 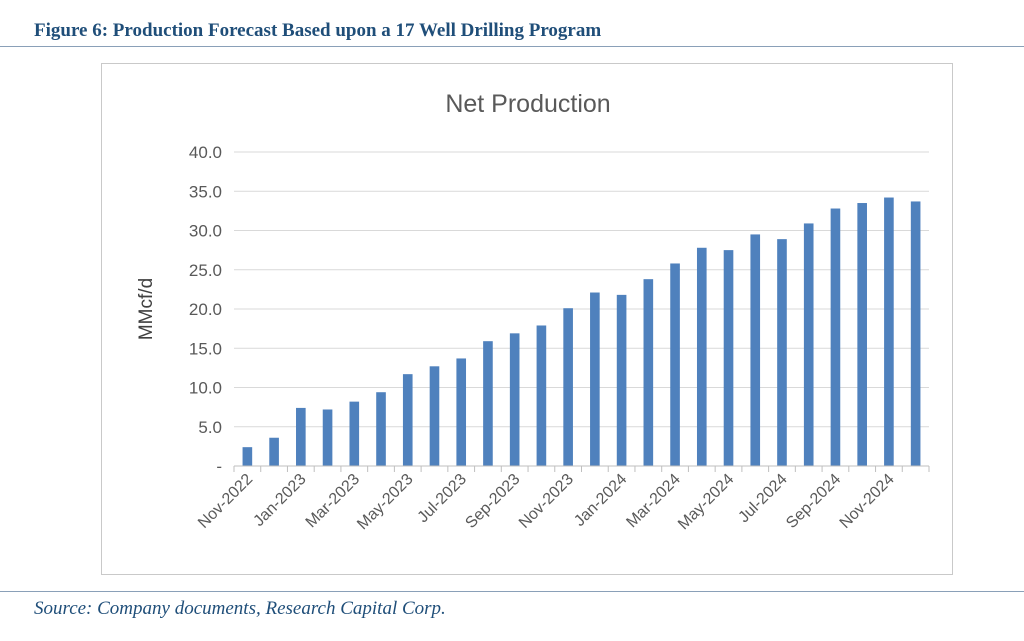 I want to click on y-tick-labels: - 5.0 10.0 15.0 20.0 25.0 30.0 35.0 40.0, so click(x=205, y=309).